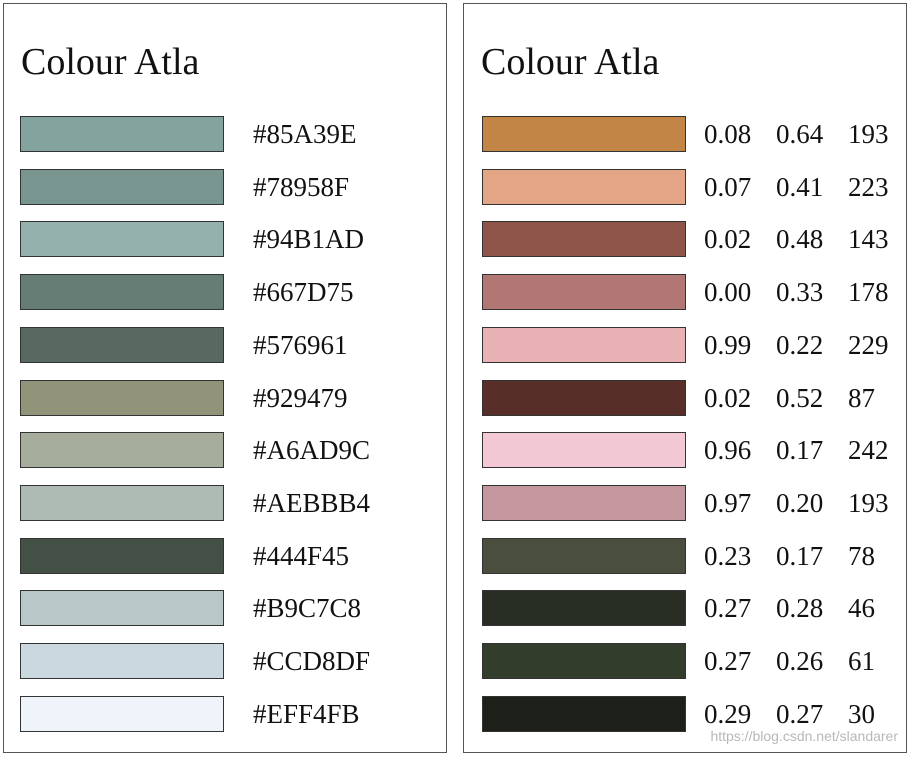 The height and width of the screenshot is (758, 910). Describe the element at coordinates (800, 186) in the screenshot. I see `value-label: 0.41` at that location.